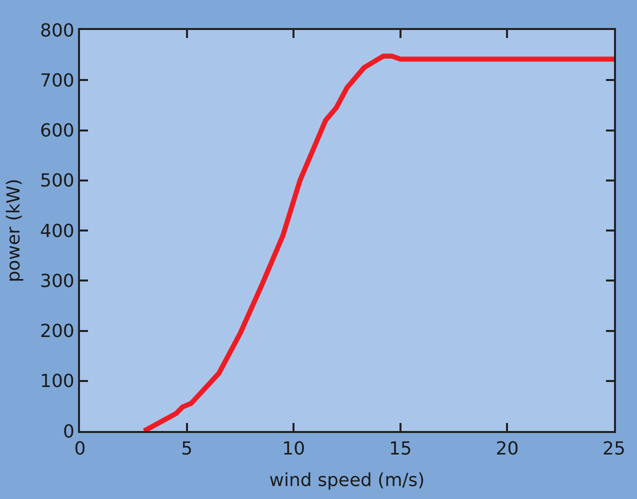 The image size is (637, 499). Describe the element at coordinates (68, 431) in the screenshot. I see `y-tick-label: 0` at that location.